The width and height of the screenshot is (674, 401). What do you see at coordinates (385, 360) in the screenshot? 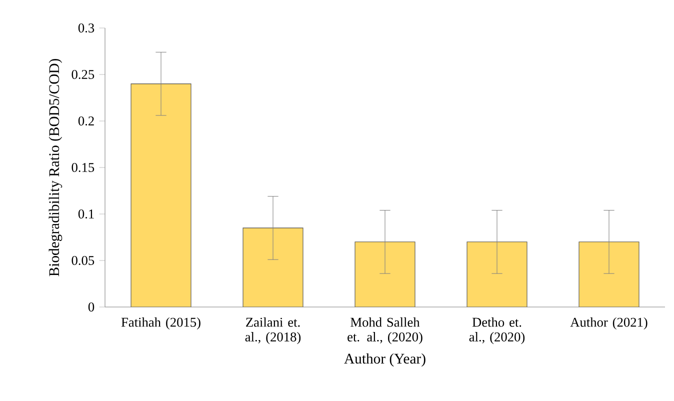
I see `x-axis-title: Author (Year)` at bounding box center [385, 360].